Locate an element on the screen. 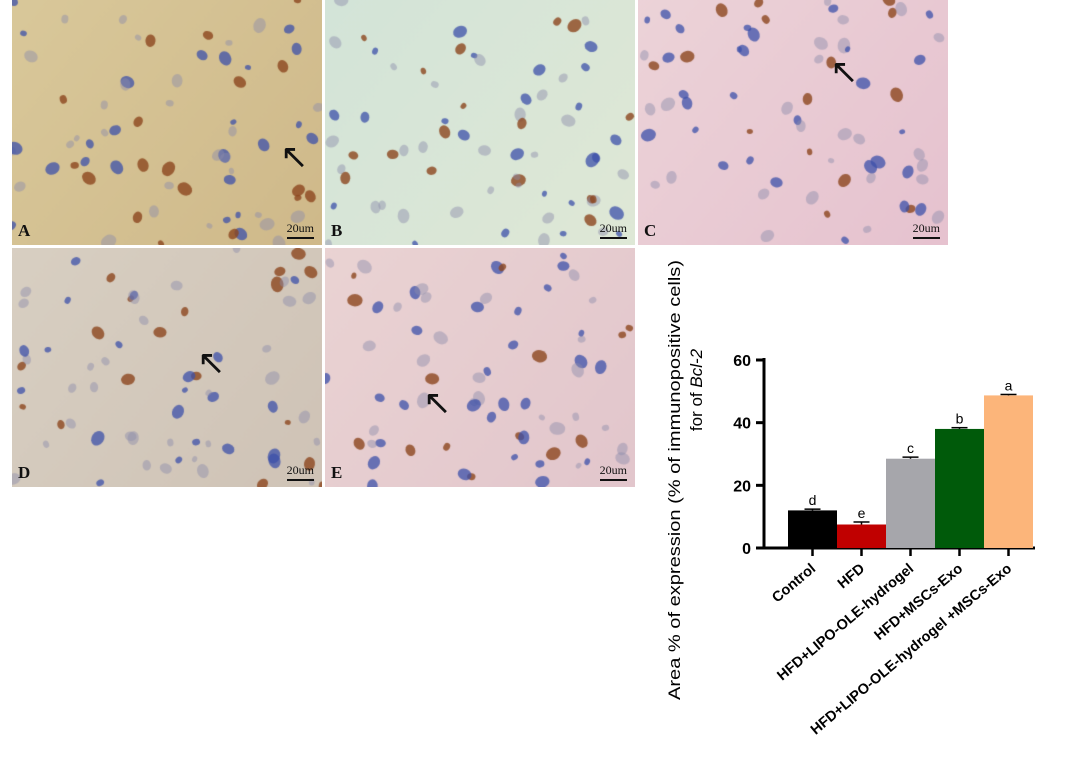  y-tick-label: 20 is located at coordinates (742, 486).